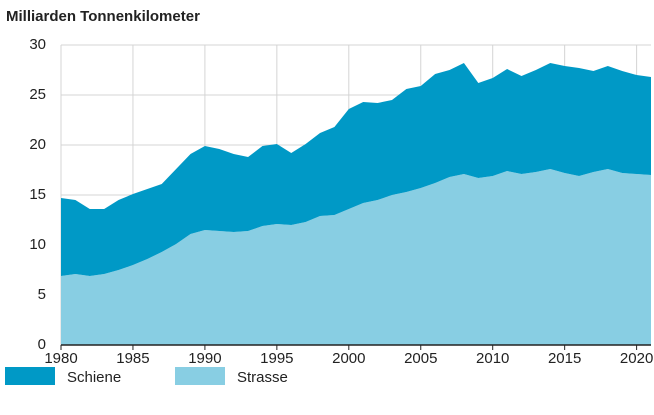  I want to click on x-tick-label: 1995, so click(276, 358).